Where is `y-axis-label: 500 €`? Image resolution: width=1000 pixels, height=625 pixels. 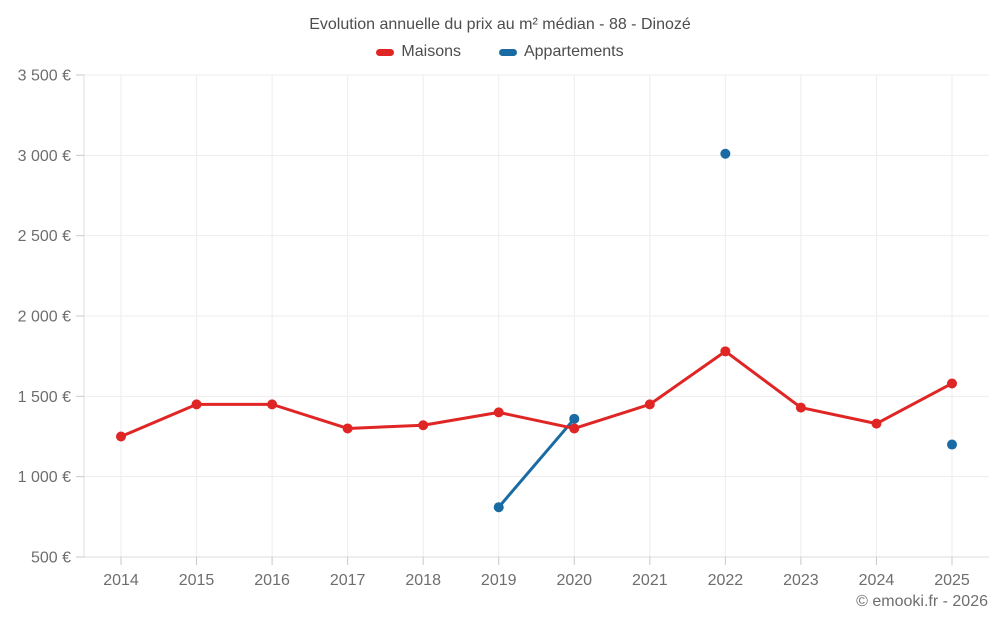
y-axis-label: 500 € is located at coordinates (51, 558).